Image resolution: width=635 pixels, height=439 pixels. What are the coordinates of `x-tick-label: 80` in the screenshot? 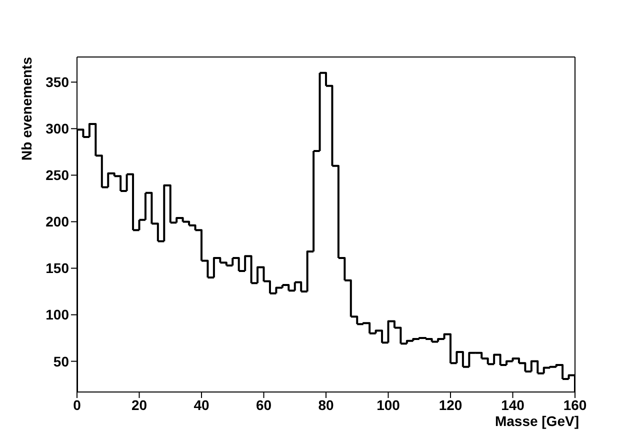 It's located at (326, 404).